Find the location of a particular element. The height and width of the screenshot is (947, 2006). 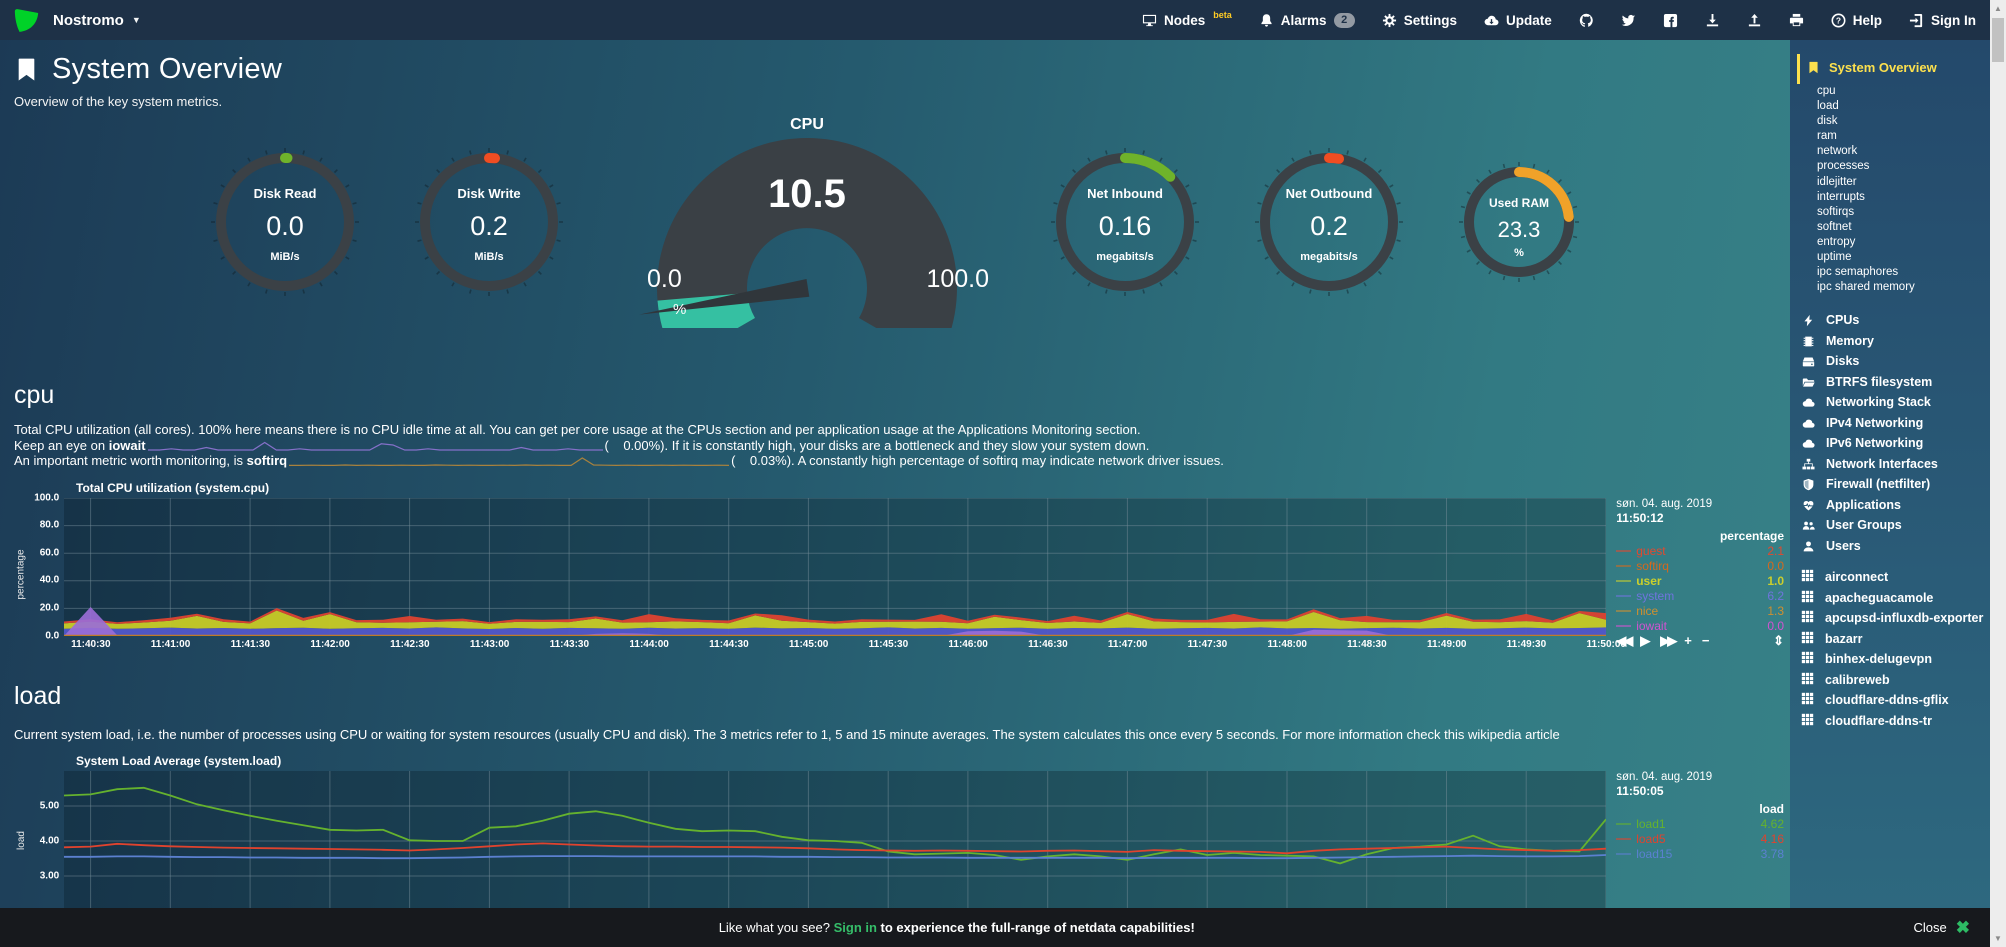

legend-row-iowait: iowait 0.0 is located at coordinates (1700, 626).